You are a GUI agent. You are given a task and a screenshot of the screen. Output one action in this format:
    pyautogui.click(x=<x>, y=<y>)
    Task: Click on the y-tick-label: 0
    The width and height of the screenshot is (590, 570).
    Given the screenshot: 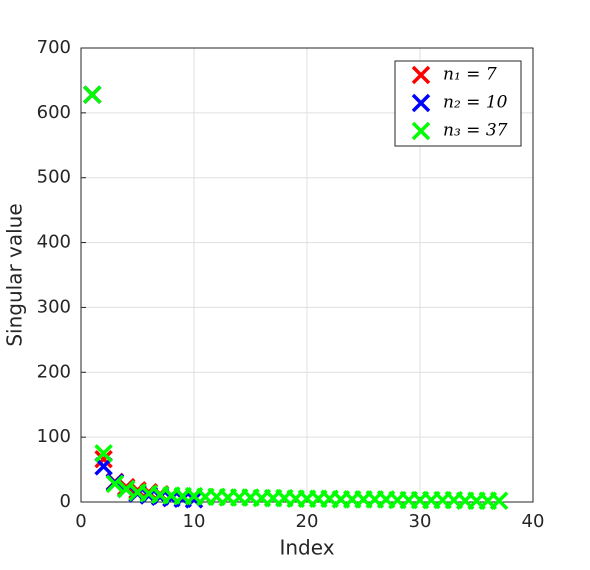 What is the action you would take?
    pyautogui.click(x=65, y=501)
    